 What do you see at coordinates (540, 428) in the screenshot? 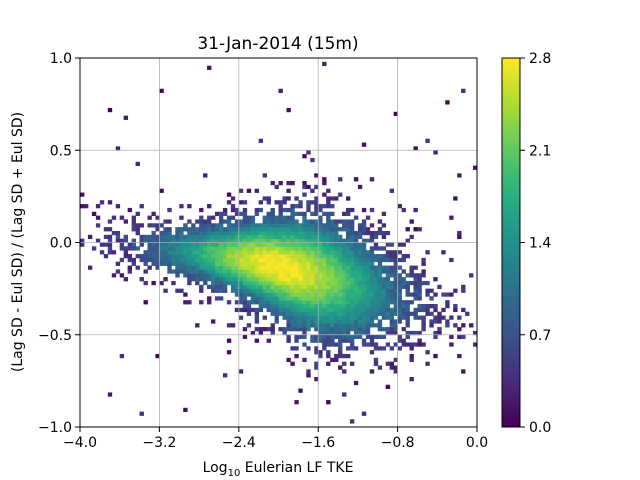
I see `colorbar-tick-label: 0.0` at bounding box center [540, 428].